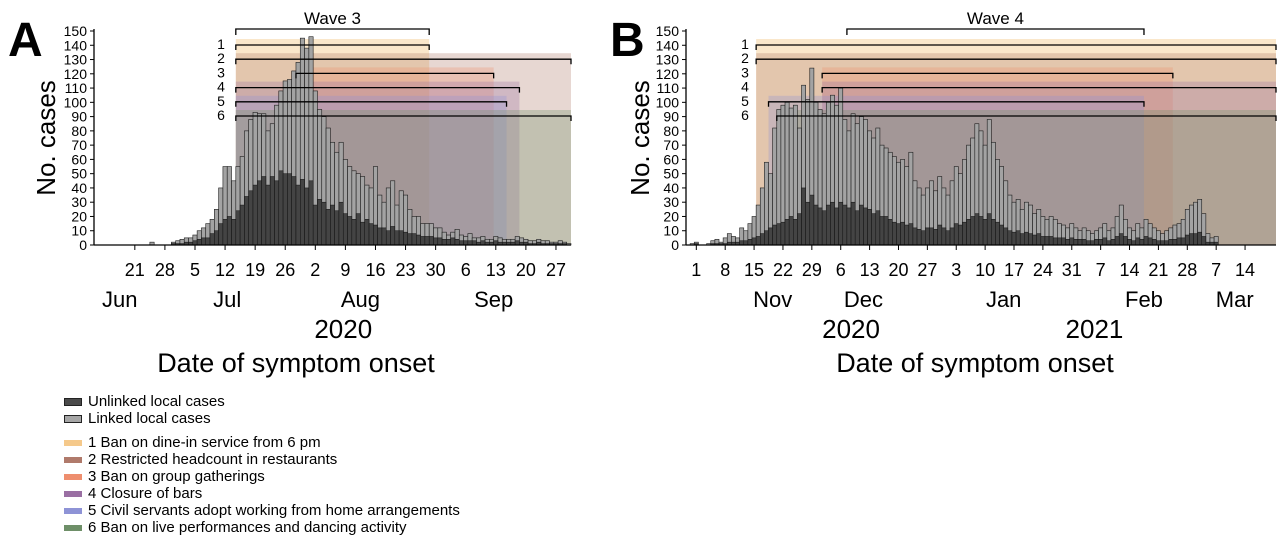 Image resolution: width=1279 pixels, height=536 pixels. I want to click on x-tick-label: 23, so click(406, 270).